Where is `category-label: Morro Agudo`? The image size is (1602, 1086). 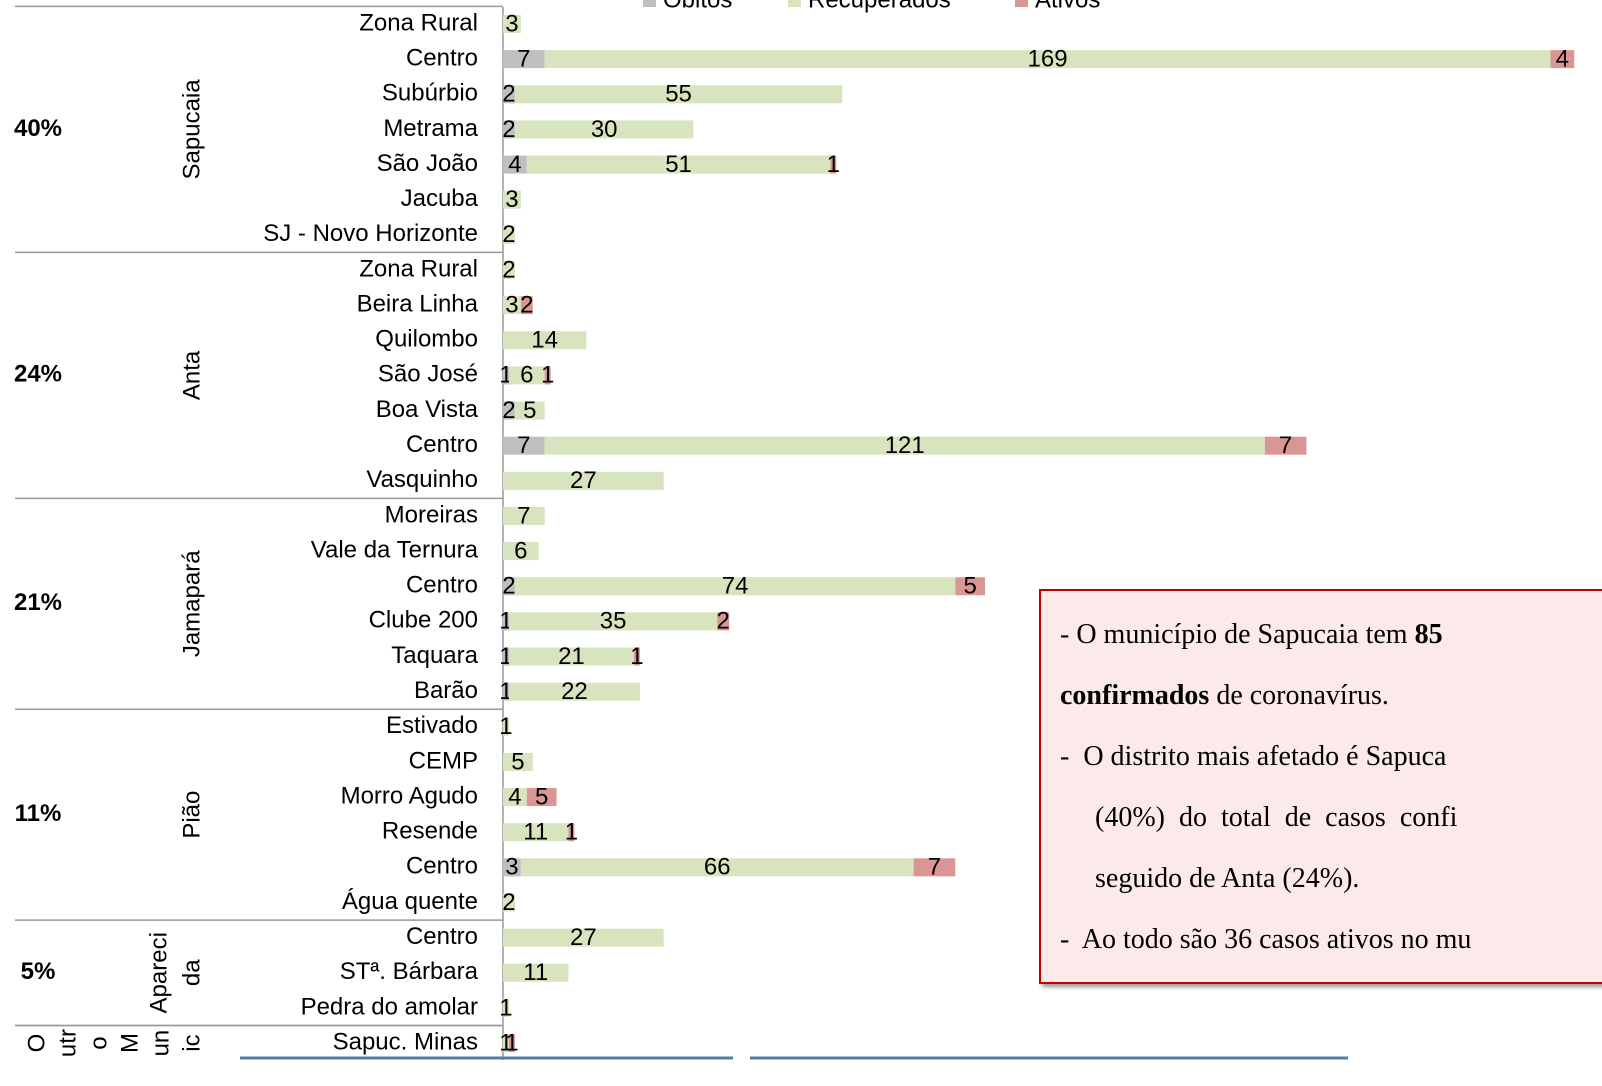 category-label: Morro Agudo is located at coordinates (409, 795).